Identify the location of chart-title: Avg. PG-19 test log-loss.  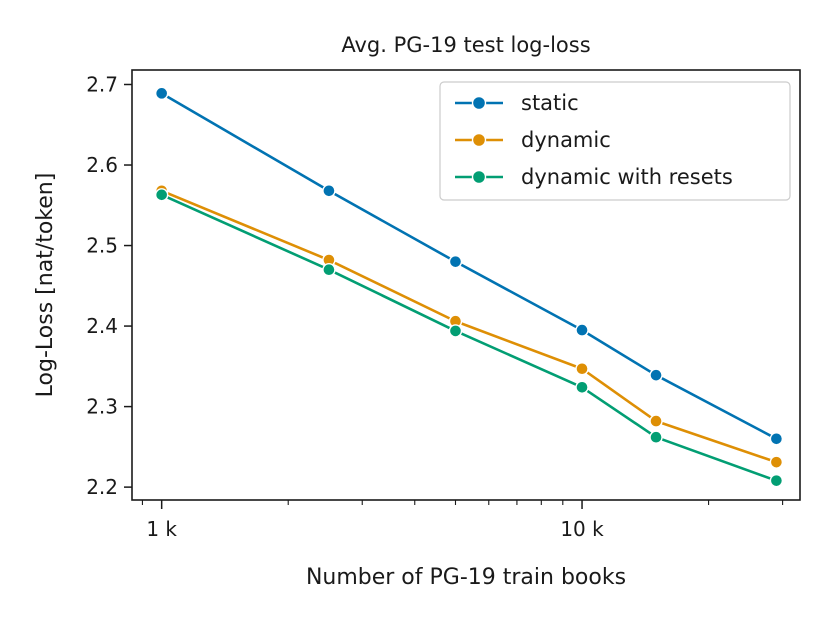
(465, 45).